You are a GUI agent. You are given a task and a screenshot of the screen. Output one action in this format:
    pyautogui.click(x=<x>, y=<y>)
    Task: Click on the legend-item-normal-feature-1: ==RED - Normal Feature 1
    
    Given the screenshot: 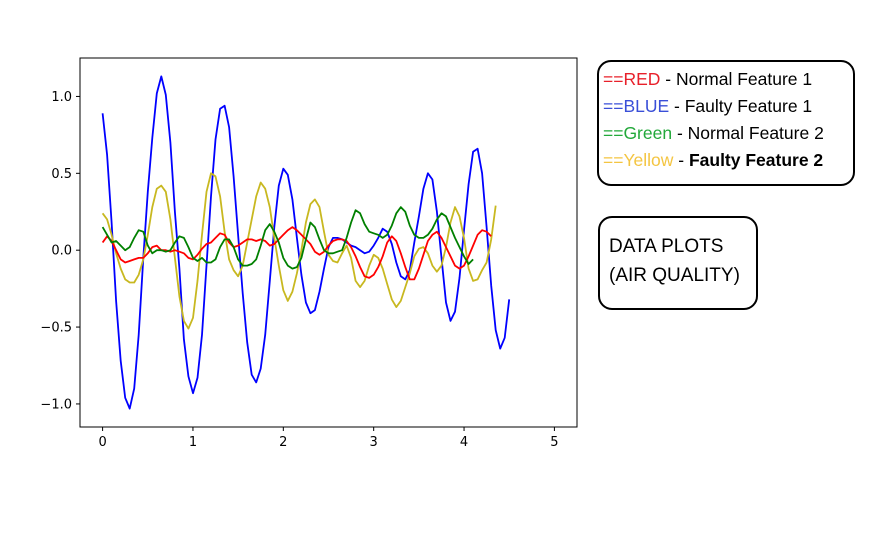 What is the action you would take?
    pyautogui.click(x=728, y=79)
    